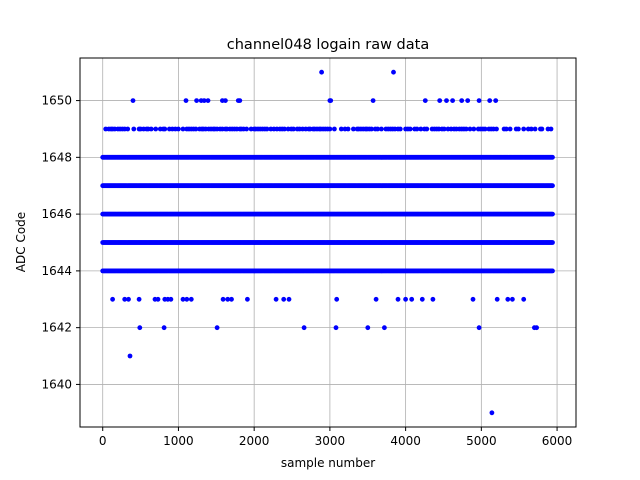  I want to click on x-tick-label: 4000, so click(405, 441).